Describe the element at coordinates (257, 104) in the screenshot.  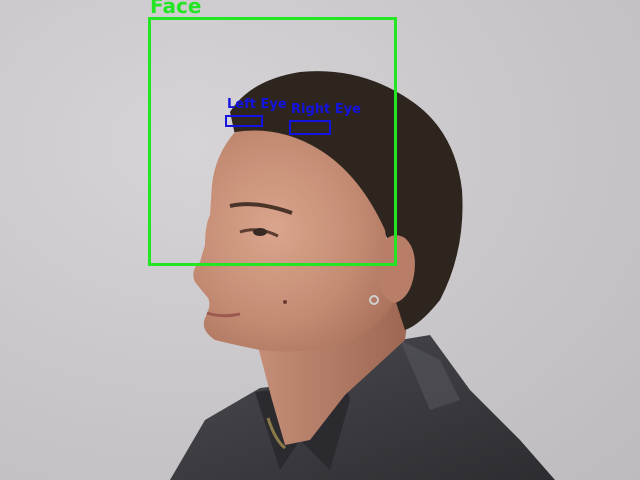
I see `left-eye-detection-label: Left Eye` at that location.